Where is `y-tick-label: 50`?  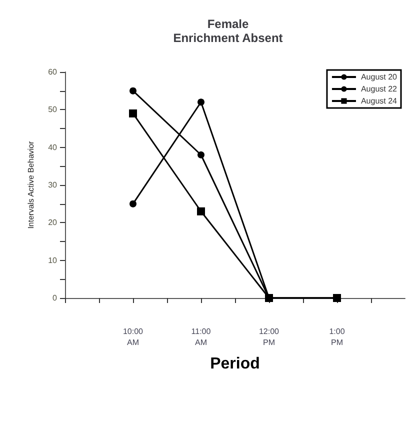
y-tick-label: 50 is located at coordinates (53, 109).